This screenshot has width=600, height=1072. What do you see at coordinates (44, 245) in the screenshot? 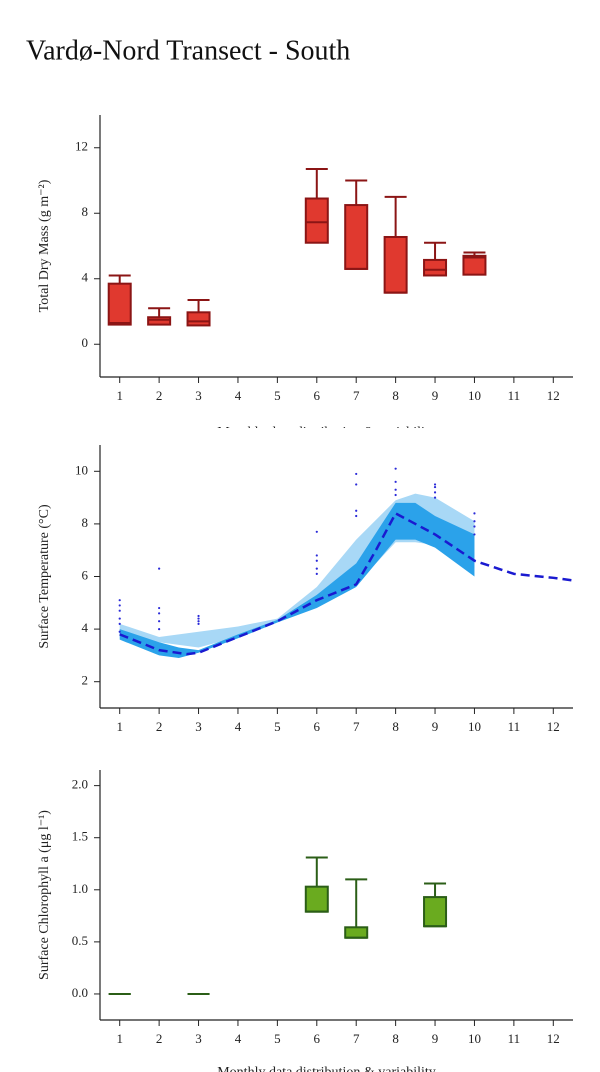
I see `y-axis-label: Total Dry Mass (g m⁻²)` at bounding box center [44, 245].